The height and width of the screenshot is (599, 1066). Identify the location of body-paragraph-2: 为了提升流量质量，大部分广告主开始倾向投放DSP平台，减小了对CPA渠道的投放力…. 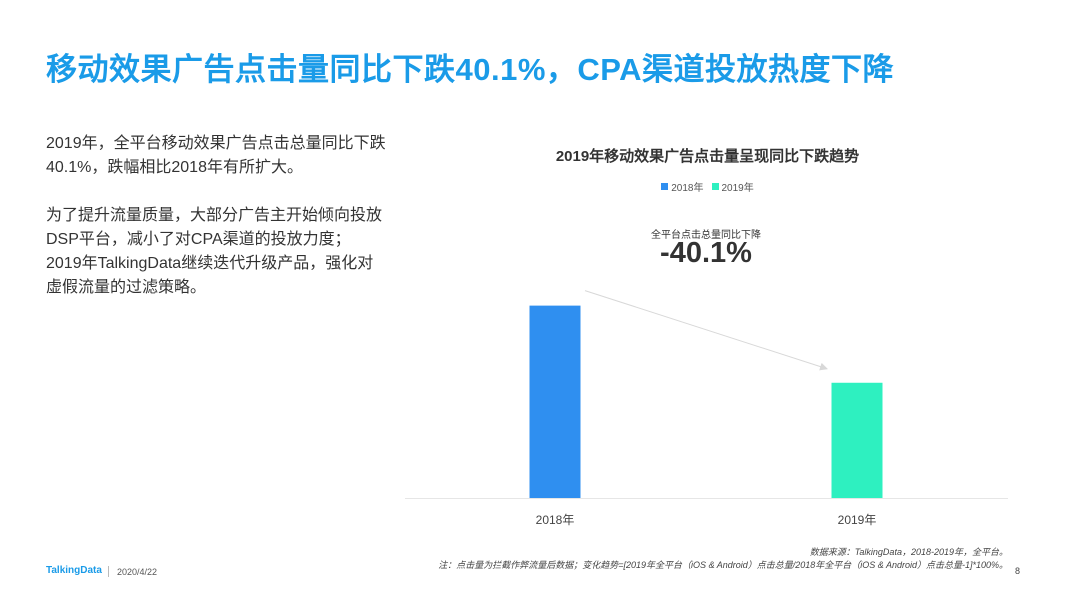
(214, 251).